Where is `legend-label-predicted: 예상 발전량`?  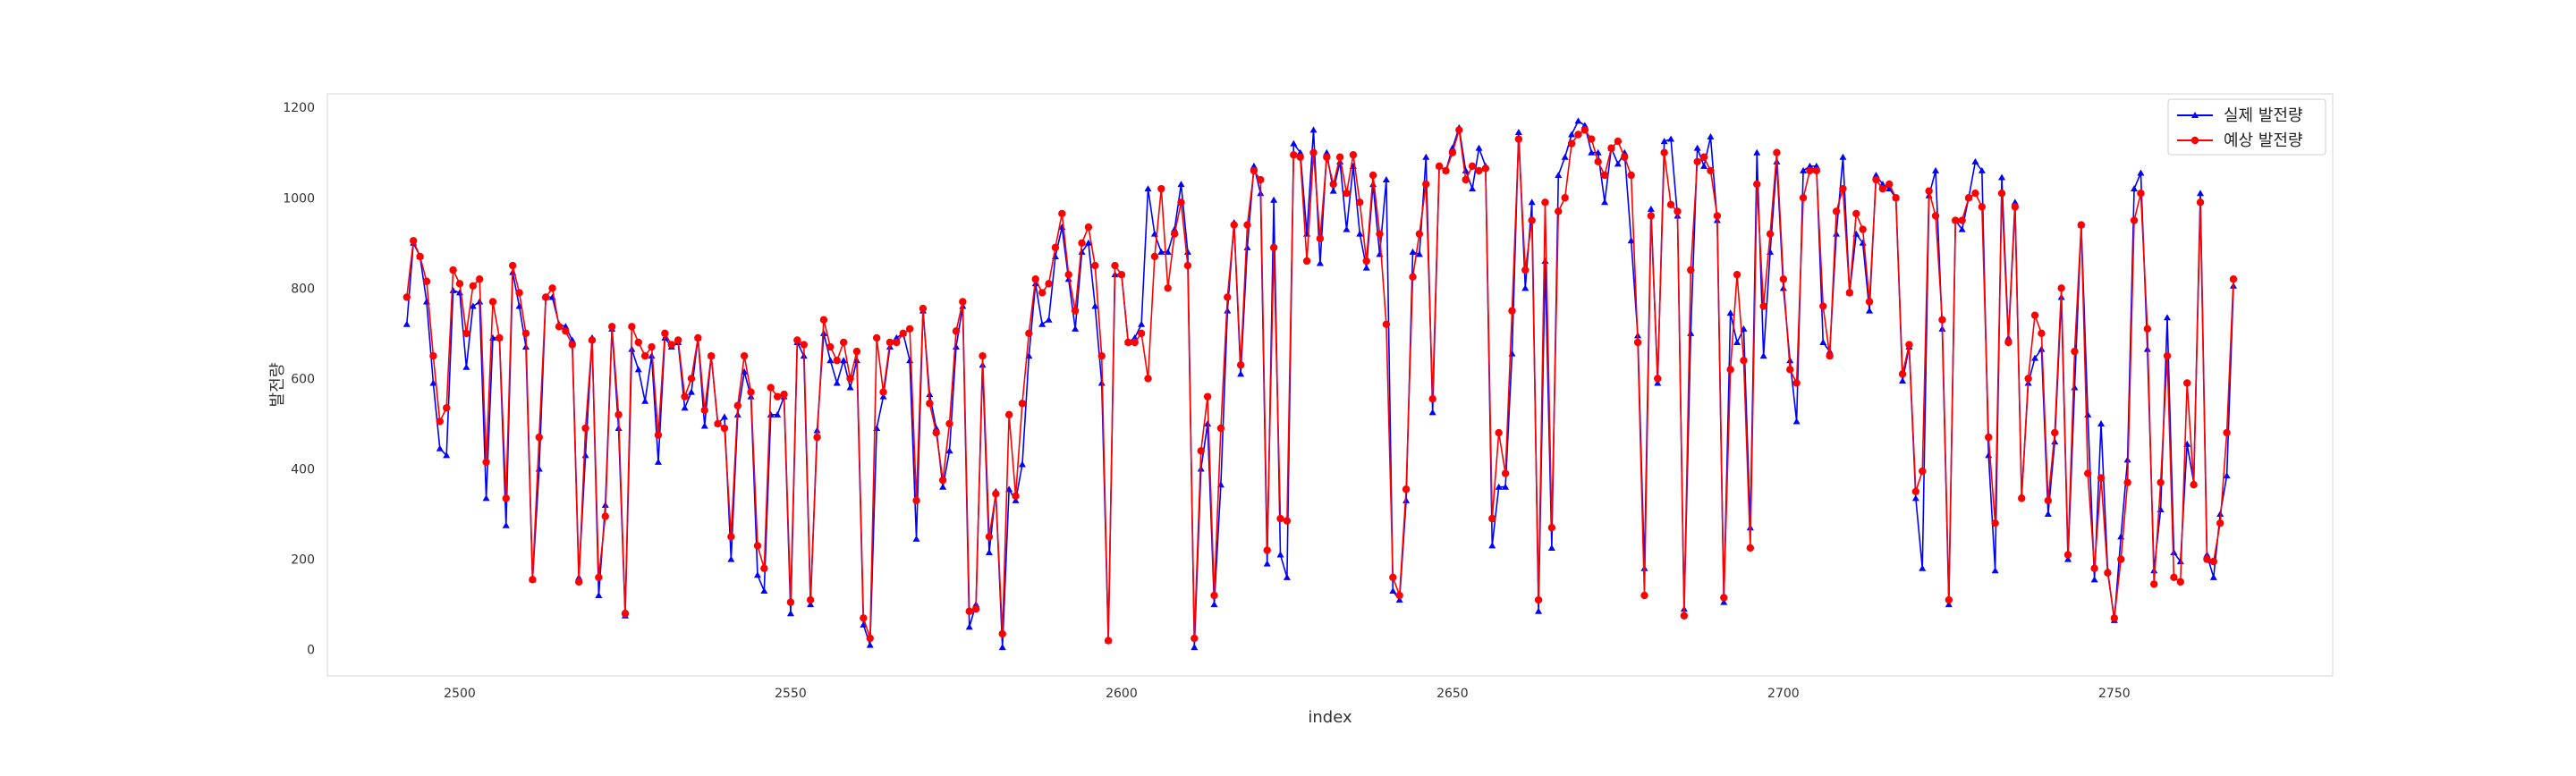 legend-label-predicted: 예상 발전량 is located at coordinates (2263, 140).